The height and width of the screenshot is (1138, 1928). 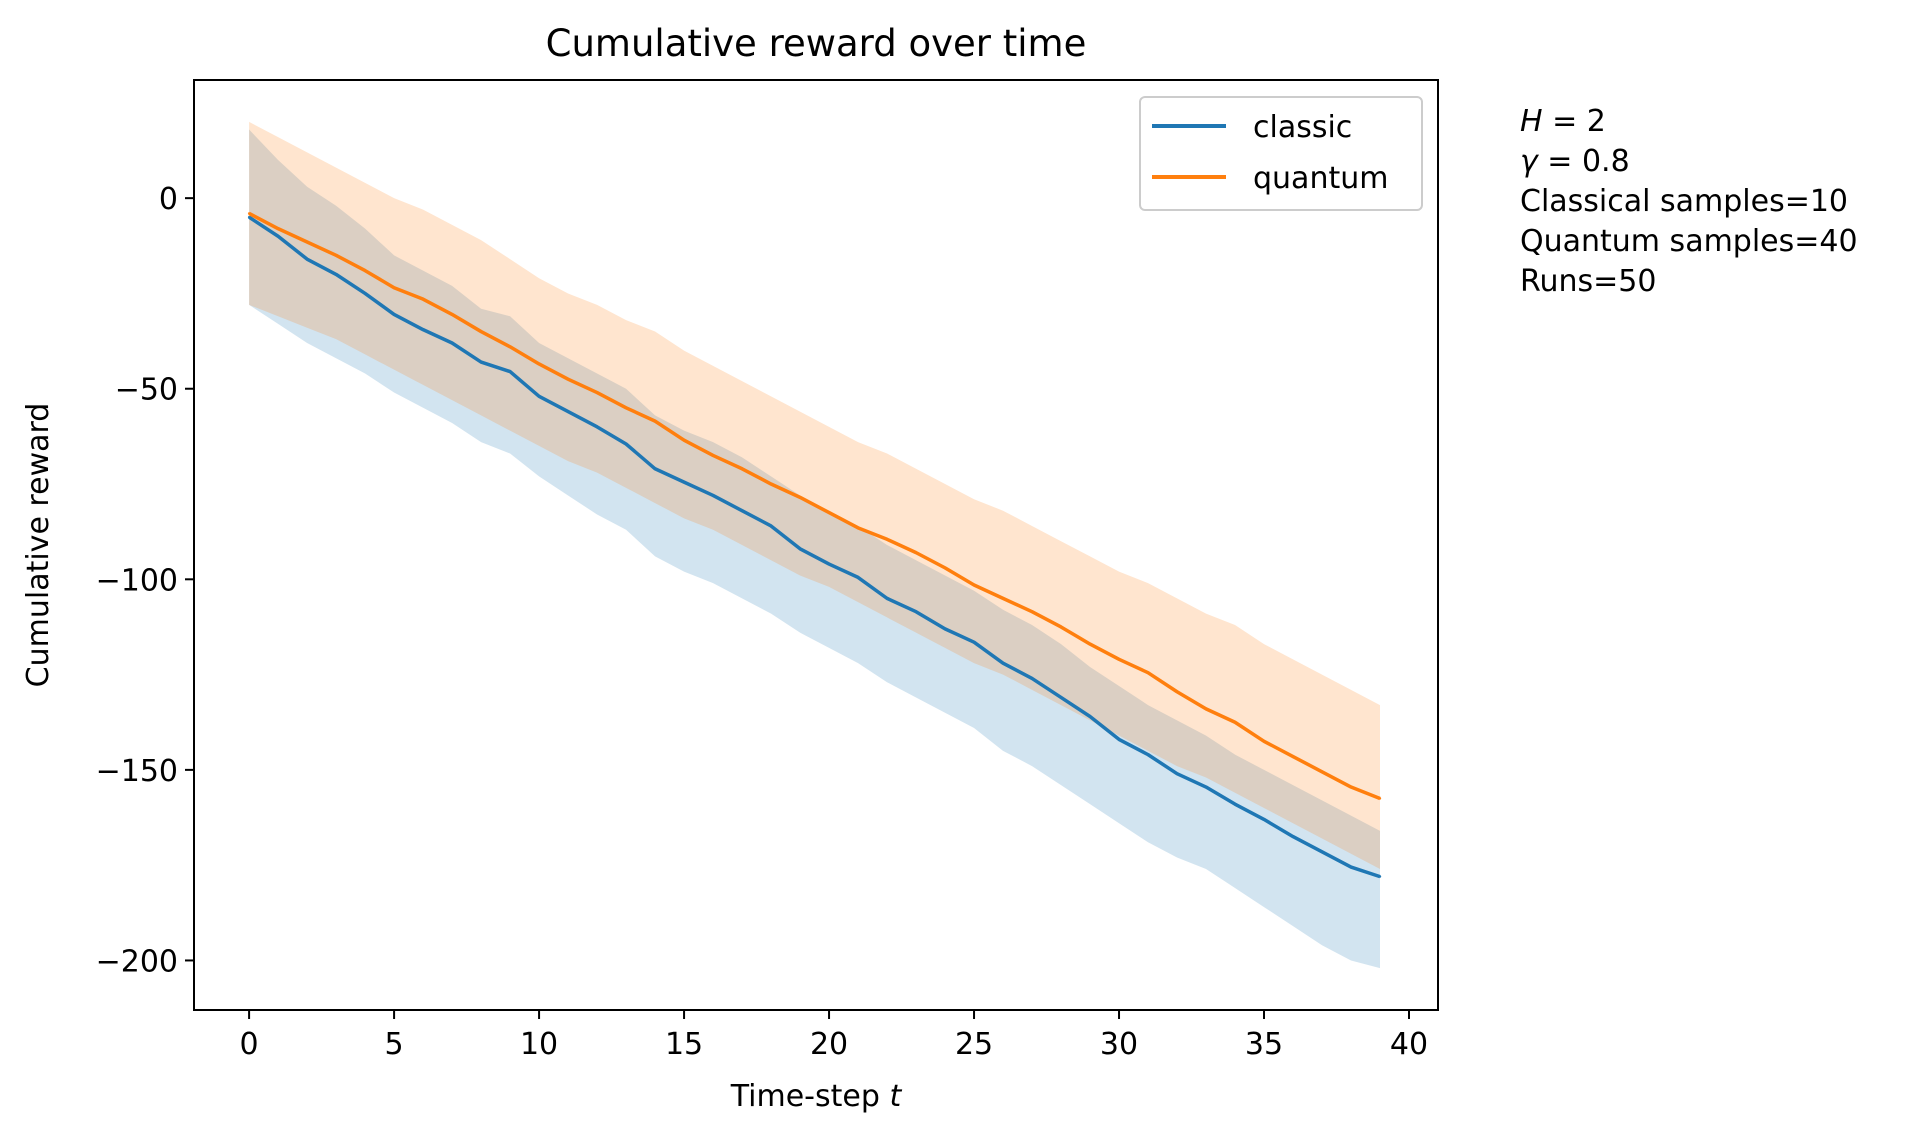 I want to click on chart-title: Cumulative reward over time, so click(x=816, y=43).